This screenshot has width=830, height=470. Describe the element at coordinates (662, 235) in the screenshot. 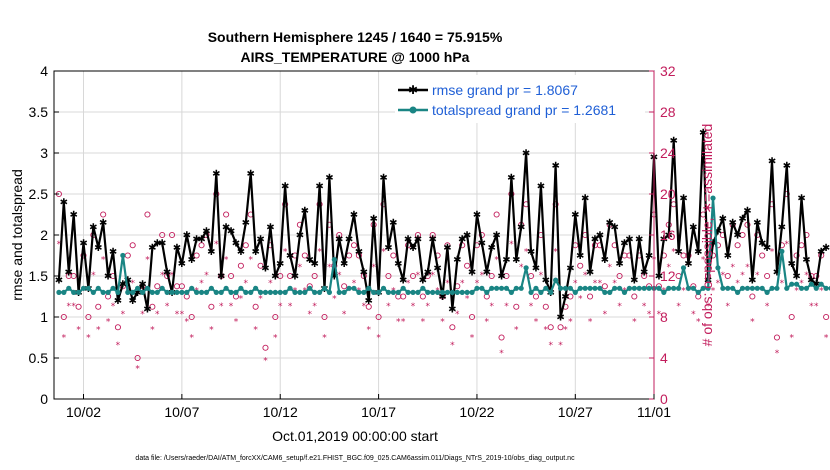

I see `right-y-axis: 0 4 8 12 16 20 24 28 32` at that location.